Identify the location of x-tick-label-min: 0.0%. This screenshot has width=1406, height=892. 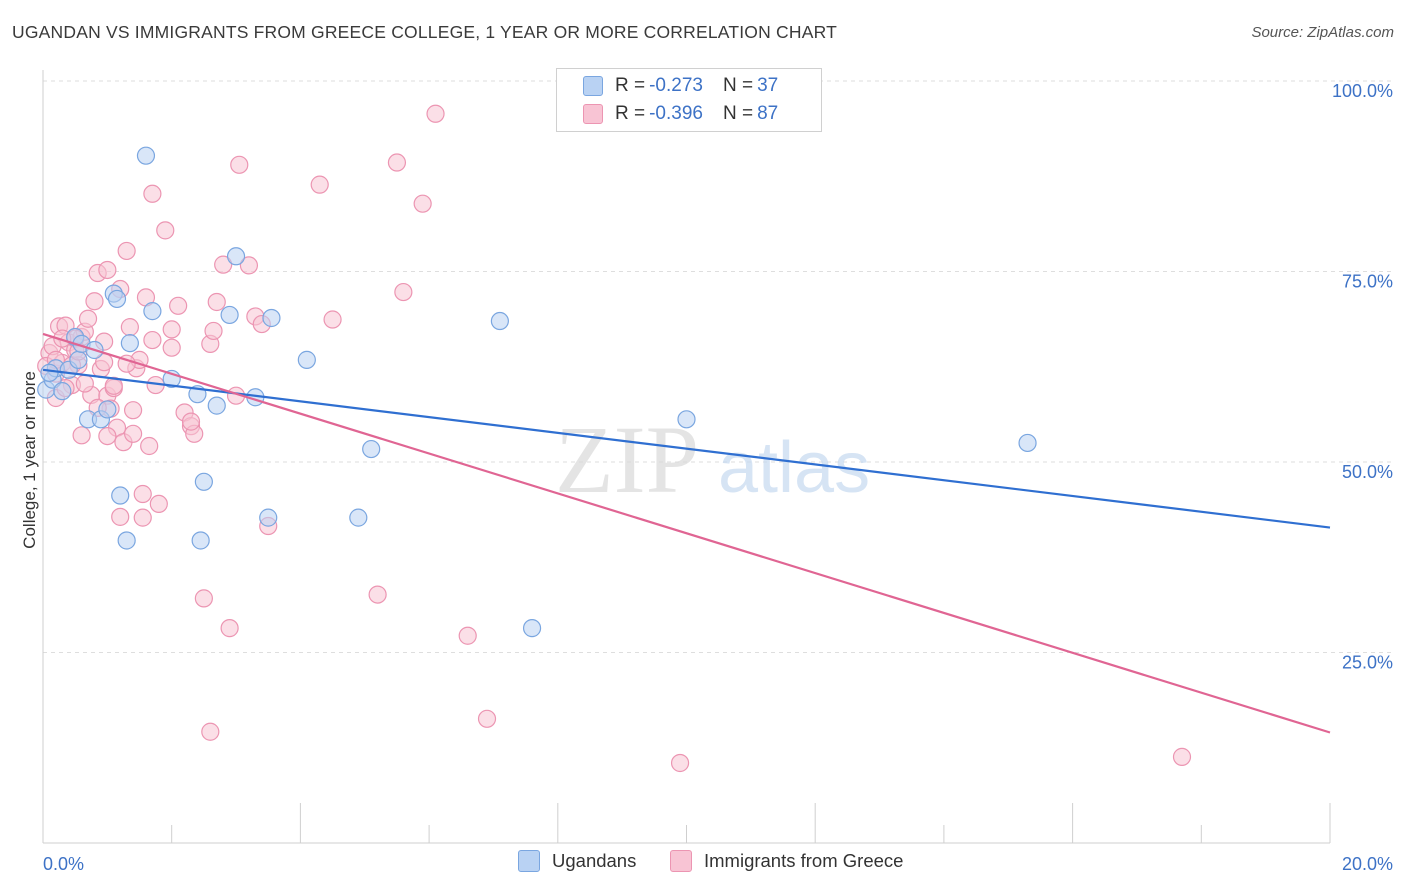
(63, 864).